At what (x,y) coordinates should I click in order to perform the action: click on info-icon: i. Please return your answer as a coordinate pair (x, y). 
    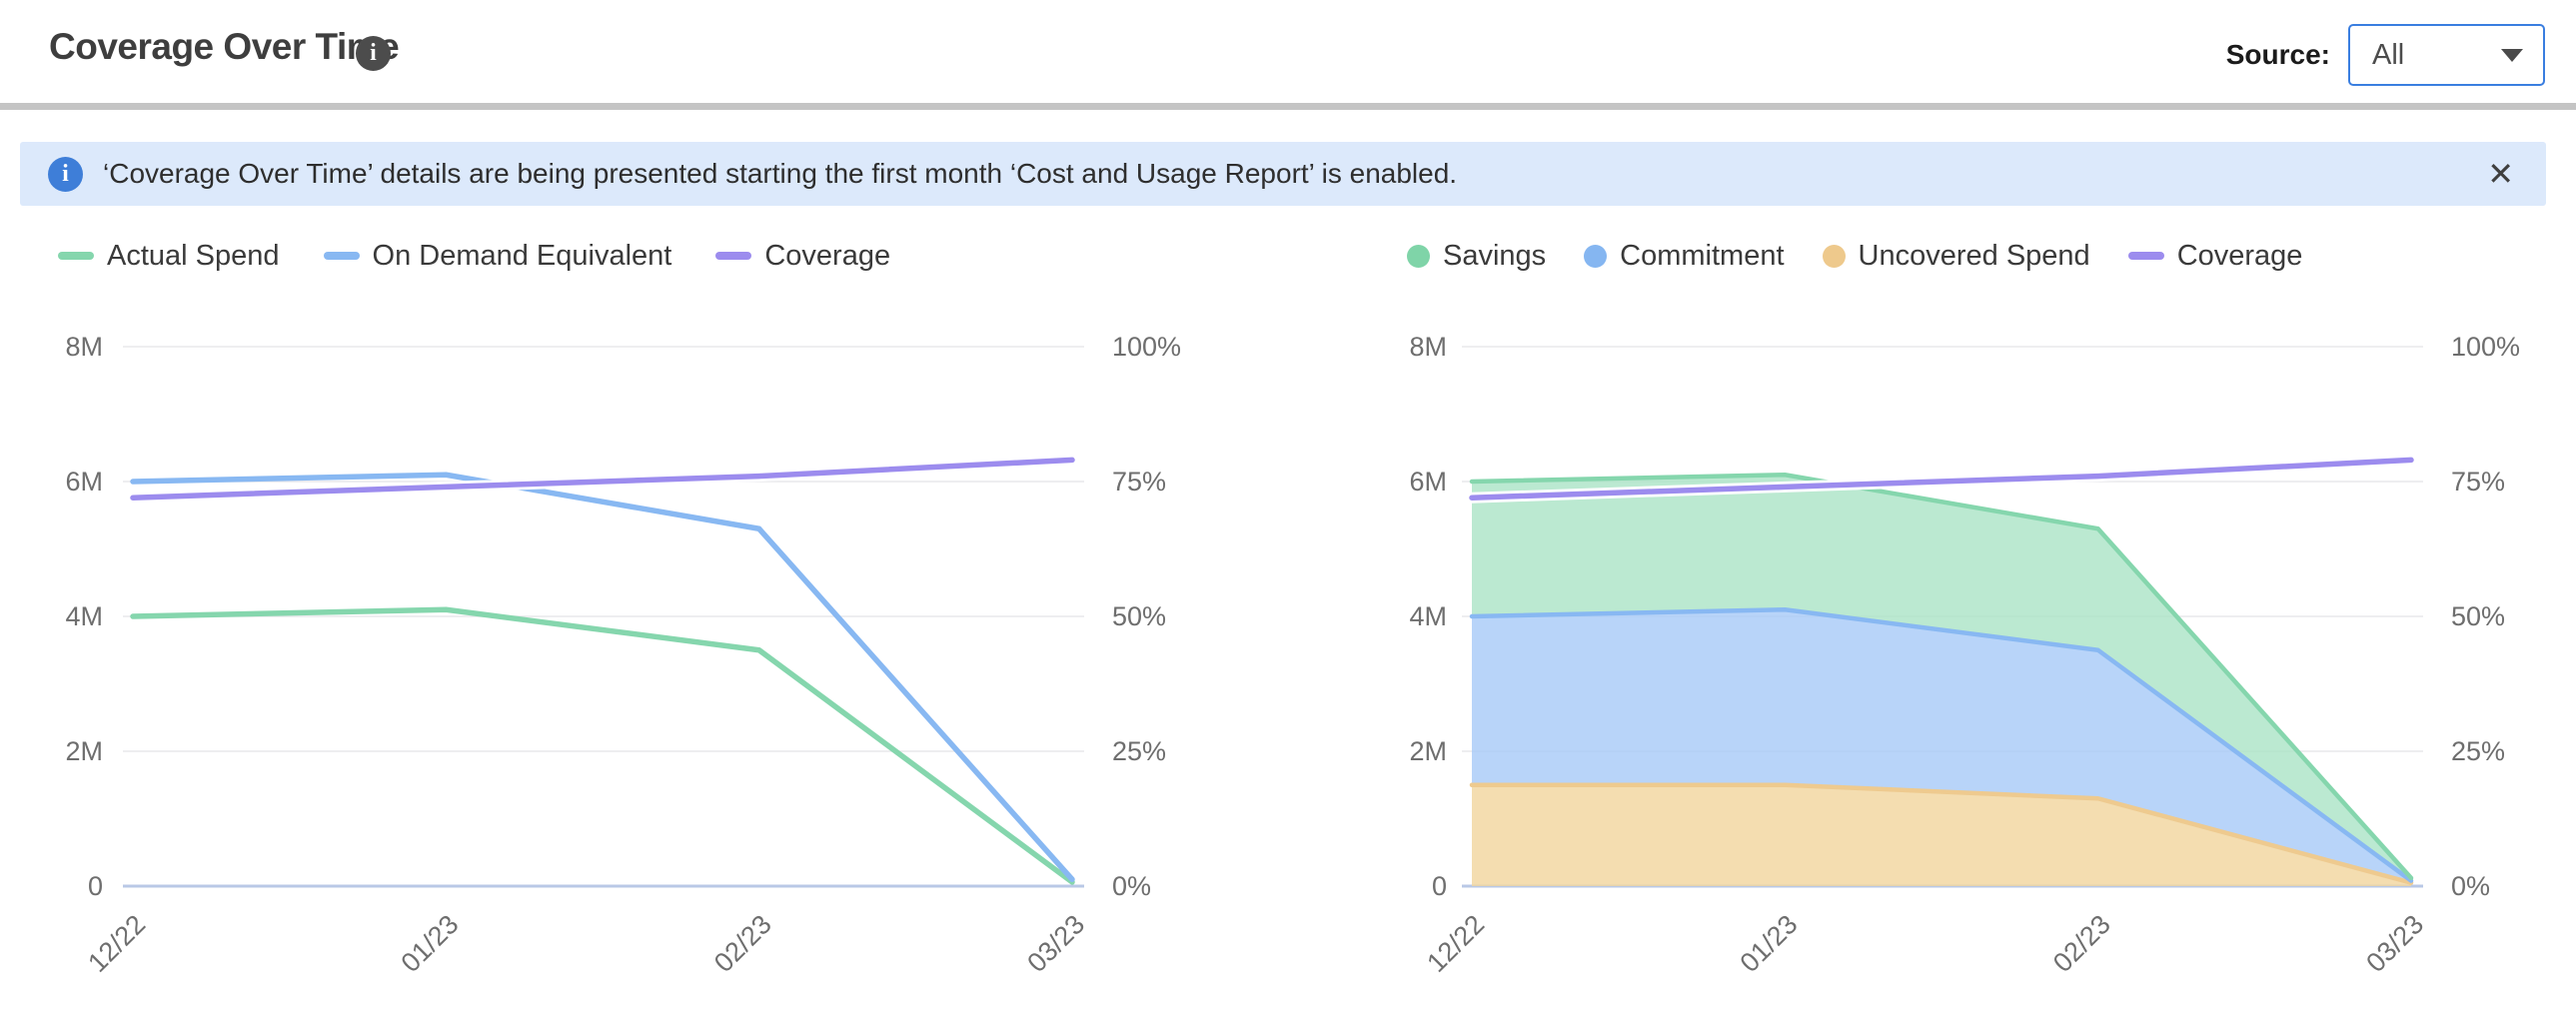
    Looking at the image, I should click on (373, 53).